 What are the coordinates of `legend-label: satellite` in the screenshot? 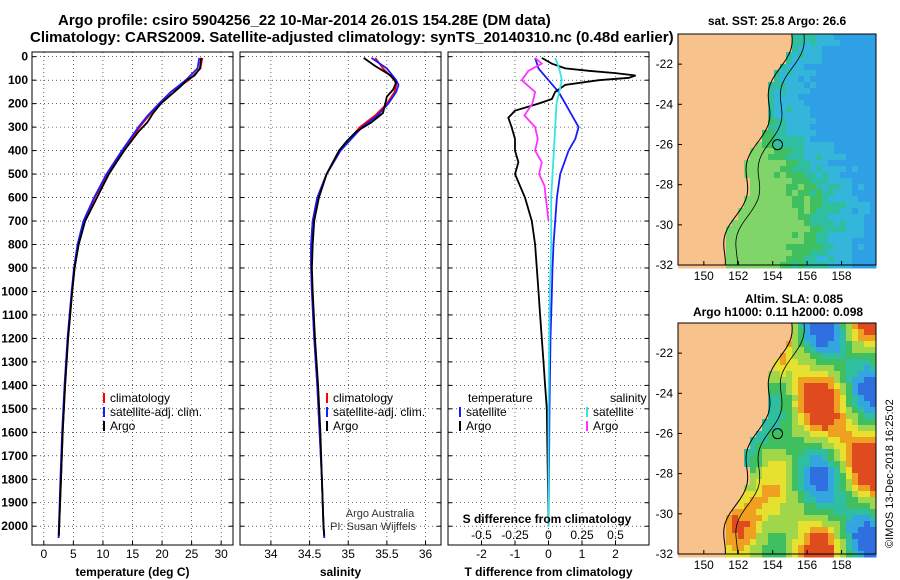 It's located at (486, 412).